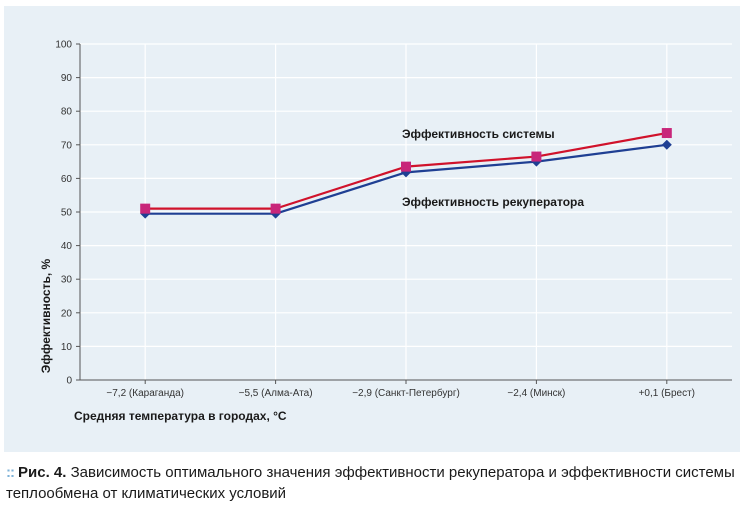 The image size is (746, 515). Describe the element at coordinates (180, 416) in the screenshot. I see `x-axis-title: Средняя температура в городах, °С` at that location.